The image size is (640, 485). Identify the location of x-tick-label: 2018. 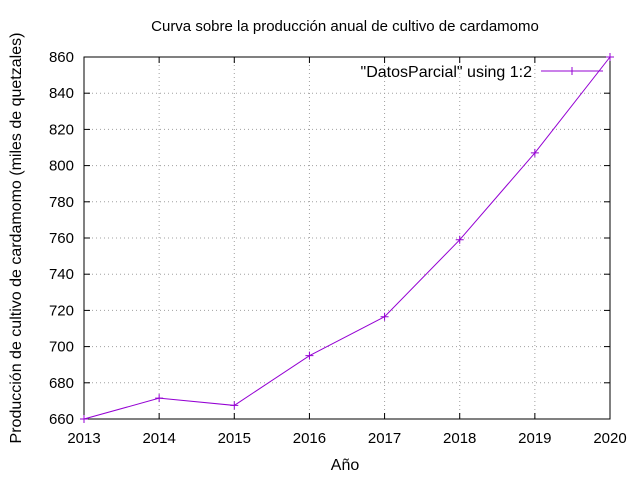
(459, 438).